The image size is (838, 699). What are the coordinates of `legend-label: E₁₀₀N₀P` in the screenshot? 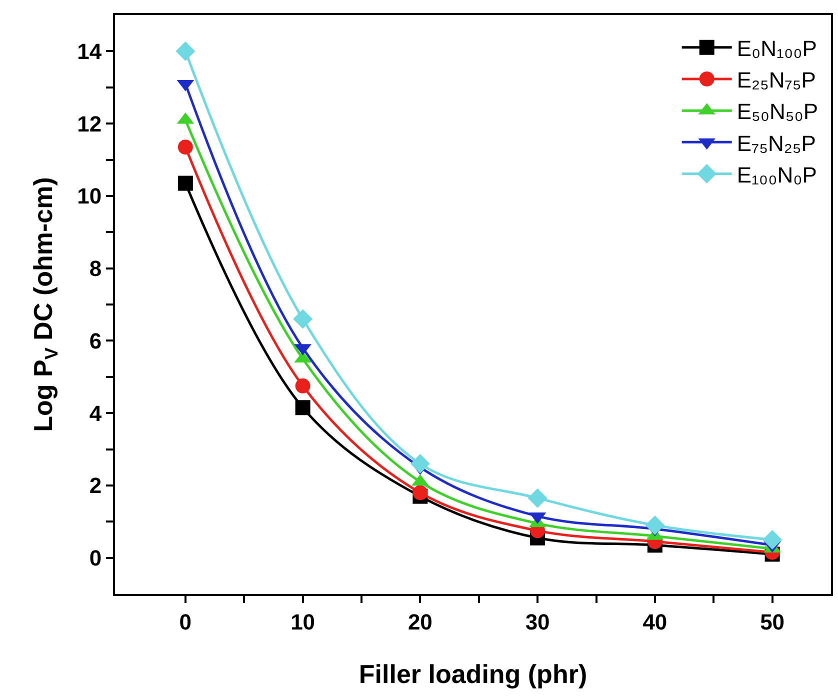 It's located at (776, 175).